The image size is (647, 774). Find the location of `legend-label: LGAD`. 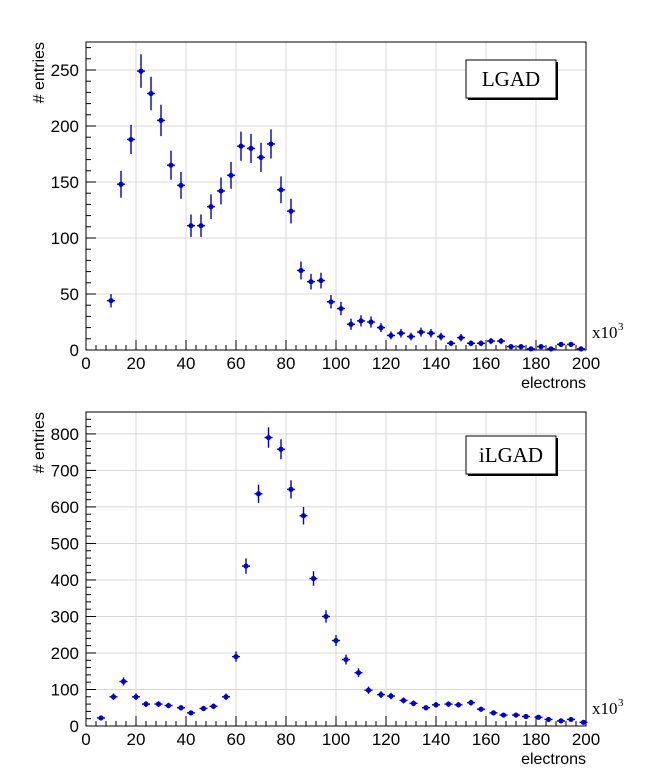

legend-label: LGAD is located at coordinates (511, 79).